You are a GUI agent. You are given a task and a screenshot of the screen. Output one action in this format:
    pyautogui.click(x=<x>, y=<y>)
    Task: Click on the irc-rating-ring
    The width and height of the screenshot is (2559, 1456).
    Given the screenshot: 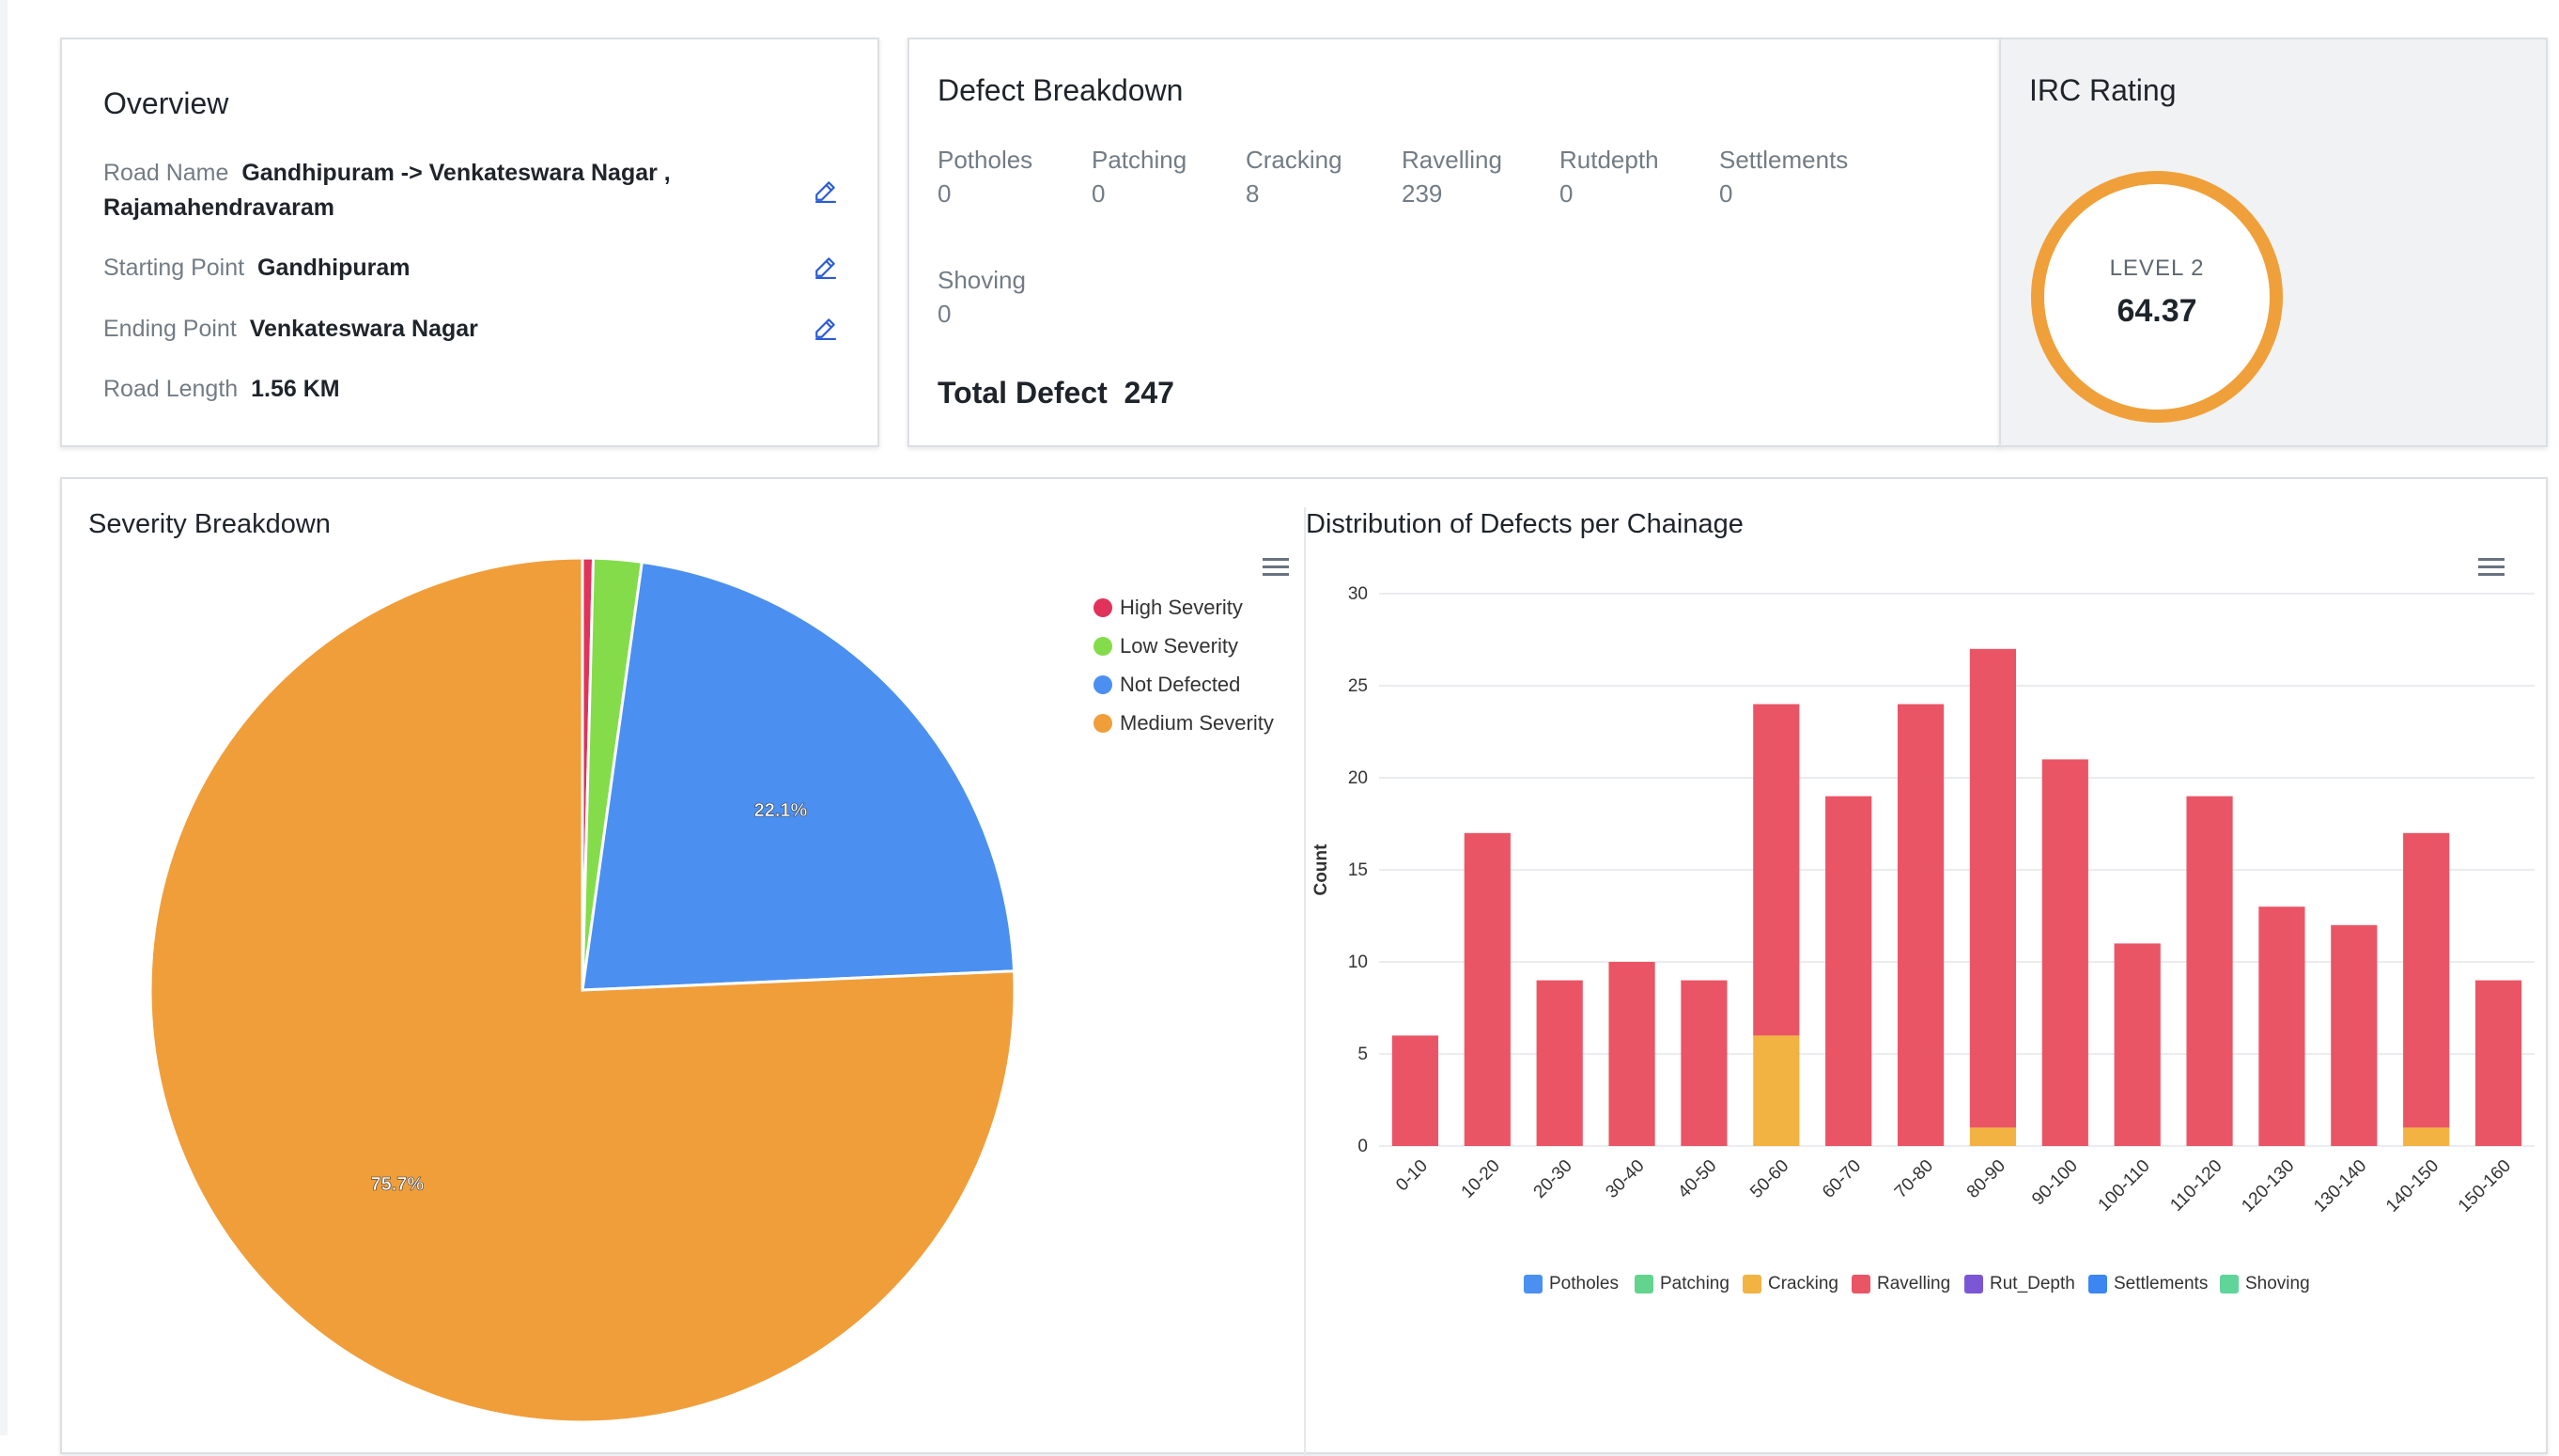 What is the action you would take?
    pyautogui.click(x=2157, y=297)
    